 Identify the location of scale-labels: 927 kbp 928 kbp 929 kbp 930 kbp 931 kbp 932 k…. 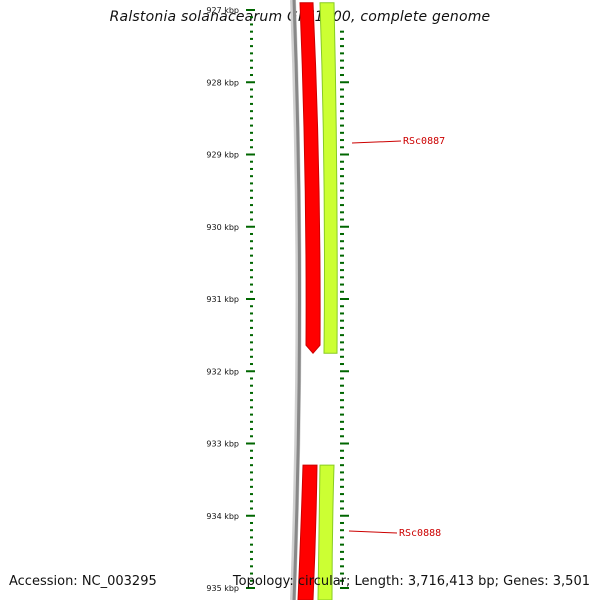
(222, 299).